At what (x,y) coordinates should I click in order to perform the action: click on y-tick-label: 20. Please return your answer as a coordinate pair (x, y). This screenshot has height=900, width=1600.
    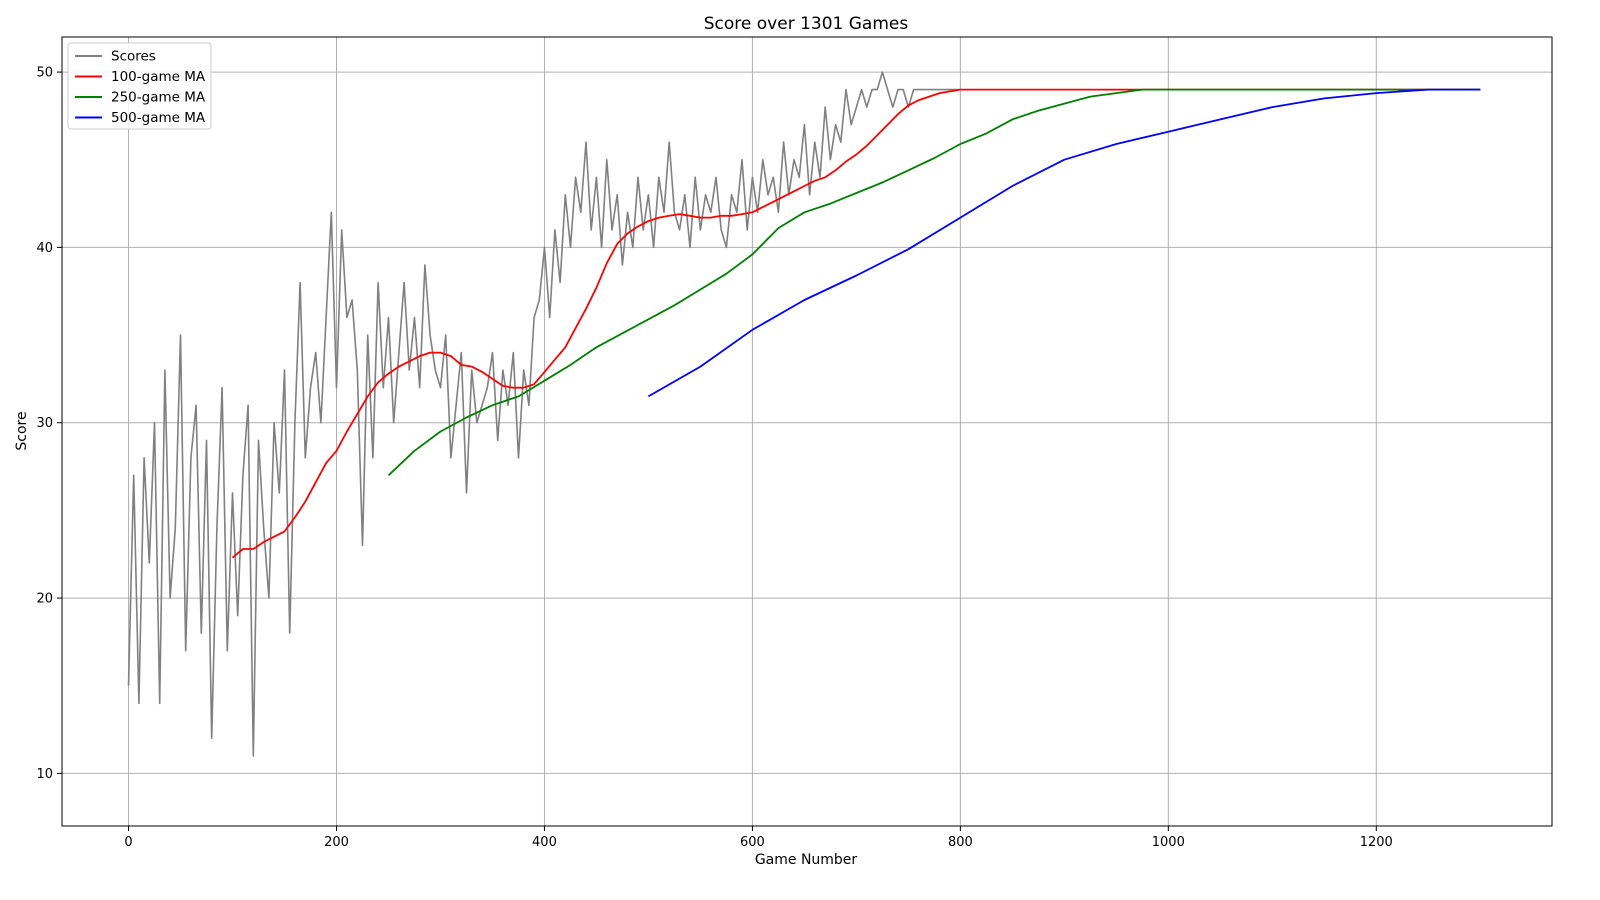
    Looking at the image, I should click on (44, 599).